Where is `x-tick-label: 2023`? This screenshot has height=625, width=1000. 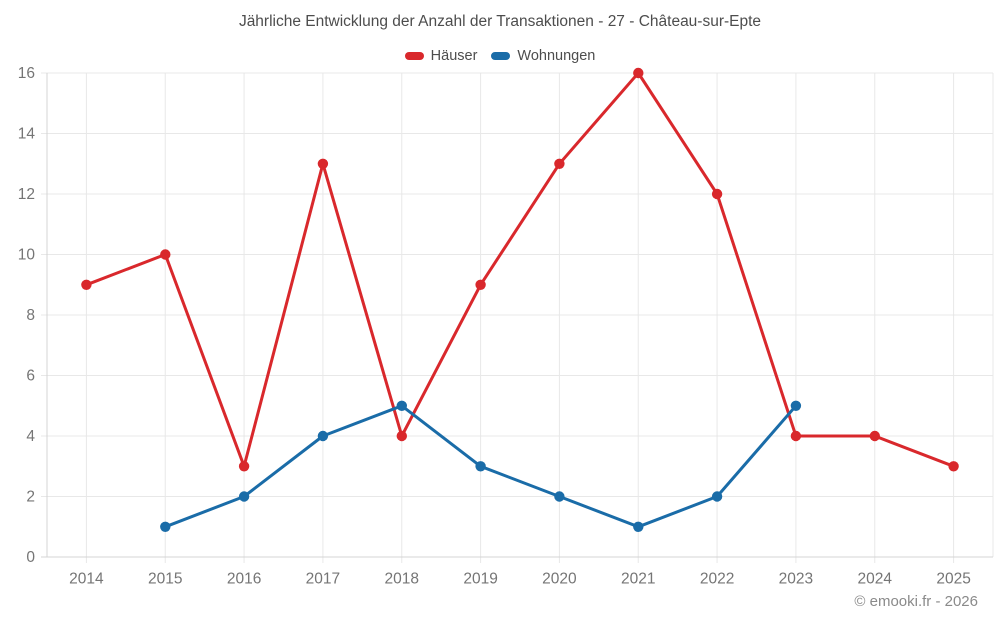 x-tick-label: 2023 is located at coordinates (796, 579).